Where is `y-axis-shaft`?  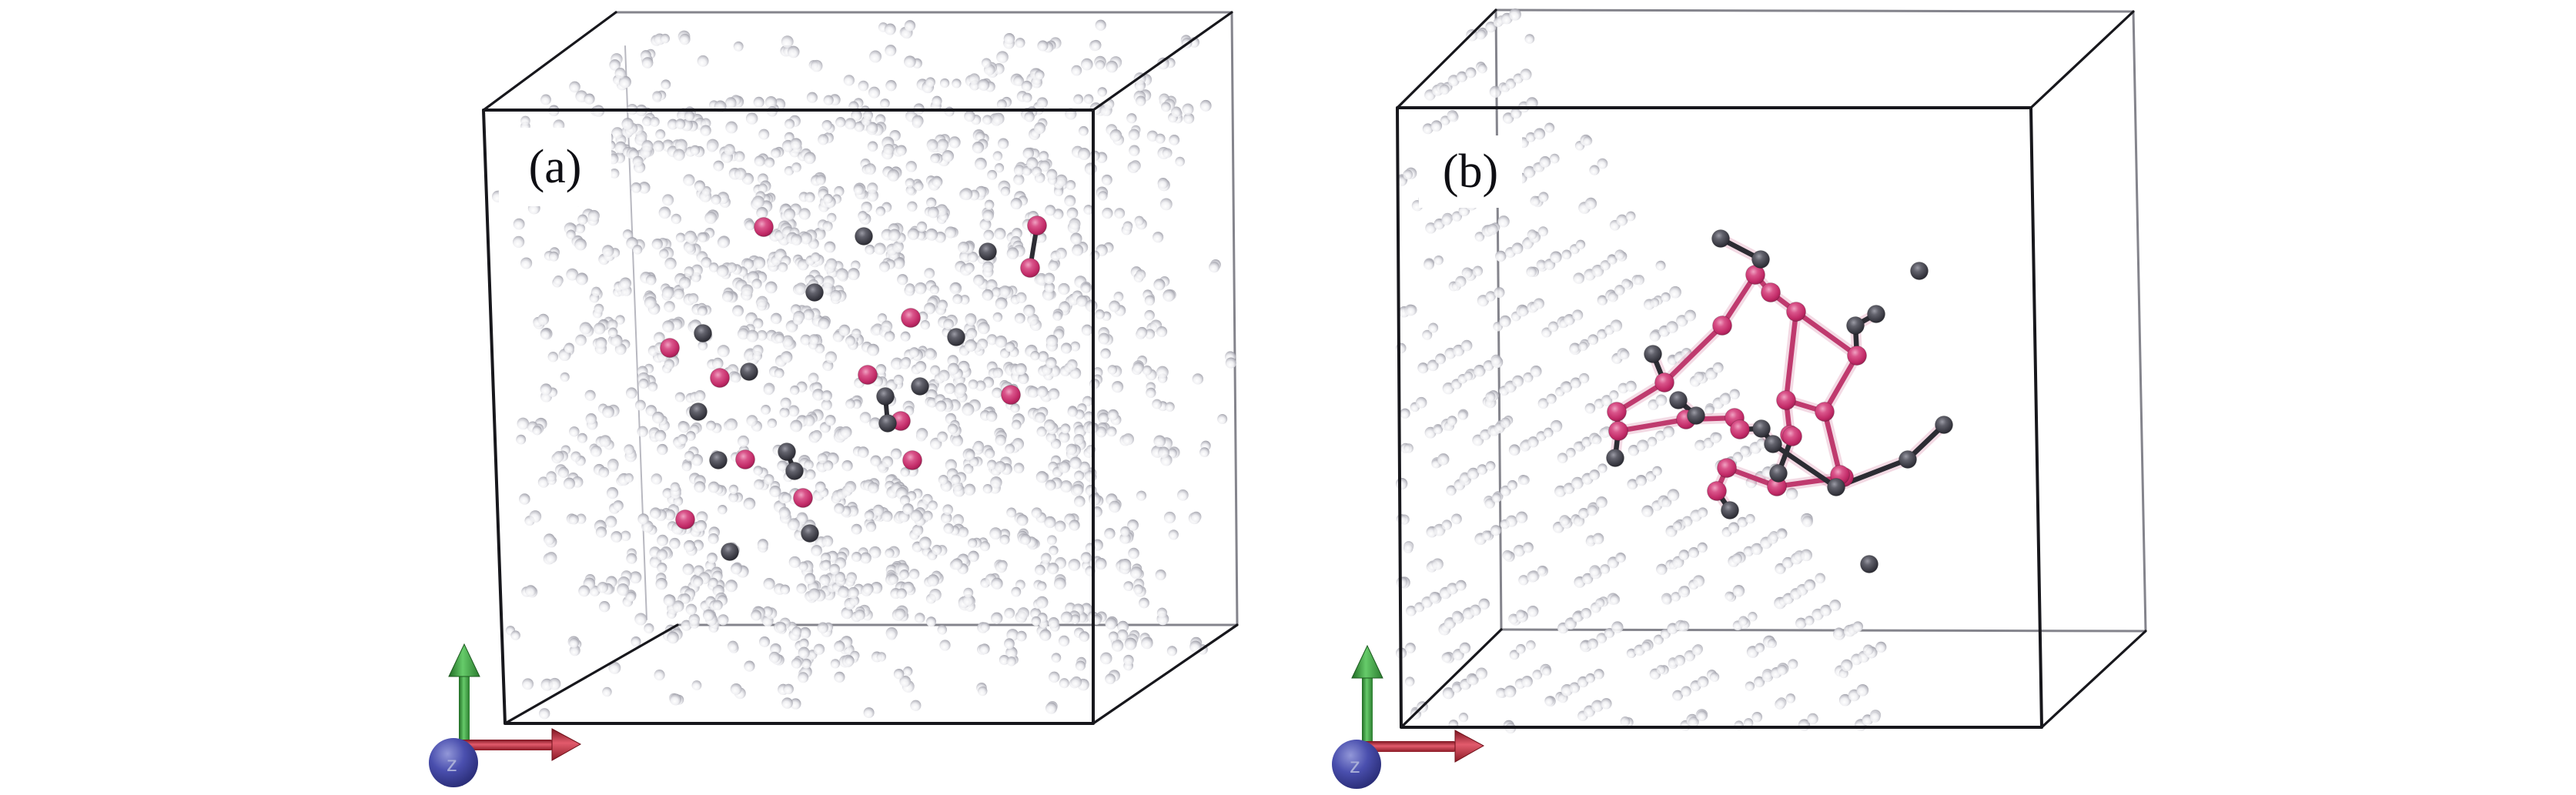
y-axis-shaft is located at coordinates (465, 712).